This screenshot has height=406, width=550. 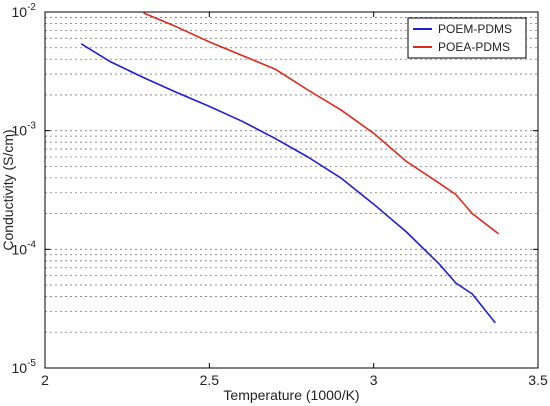 I want to click on y-axis-label: Conductivity (S/cm), so click(x=8, y=189).